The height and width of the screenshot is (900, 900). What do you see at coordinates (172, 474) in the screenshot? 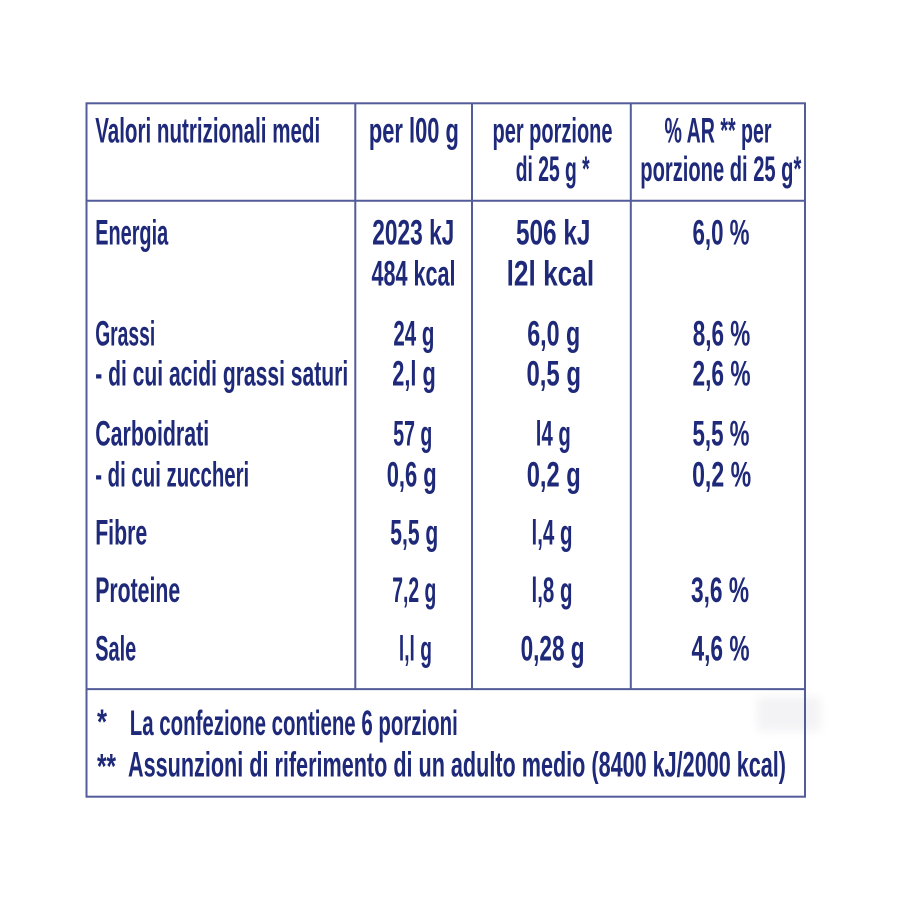
I see `svg-text: - di cui zuccheri` at bounding box center [172, 474].